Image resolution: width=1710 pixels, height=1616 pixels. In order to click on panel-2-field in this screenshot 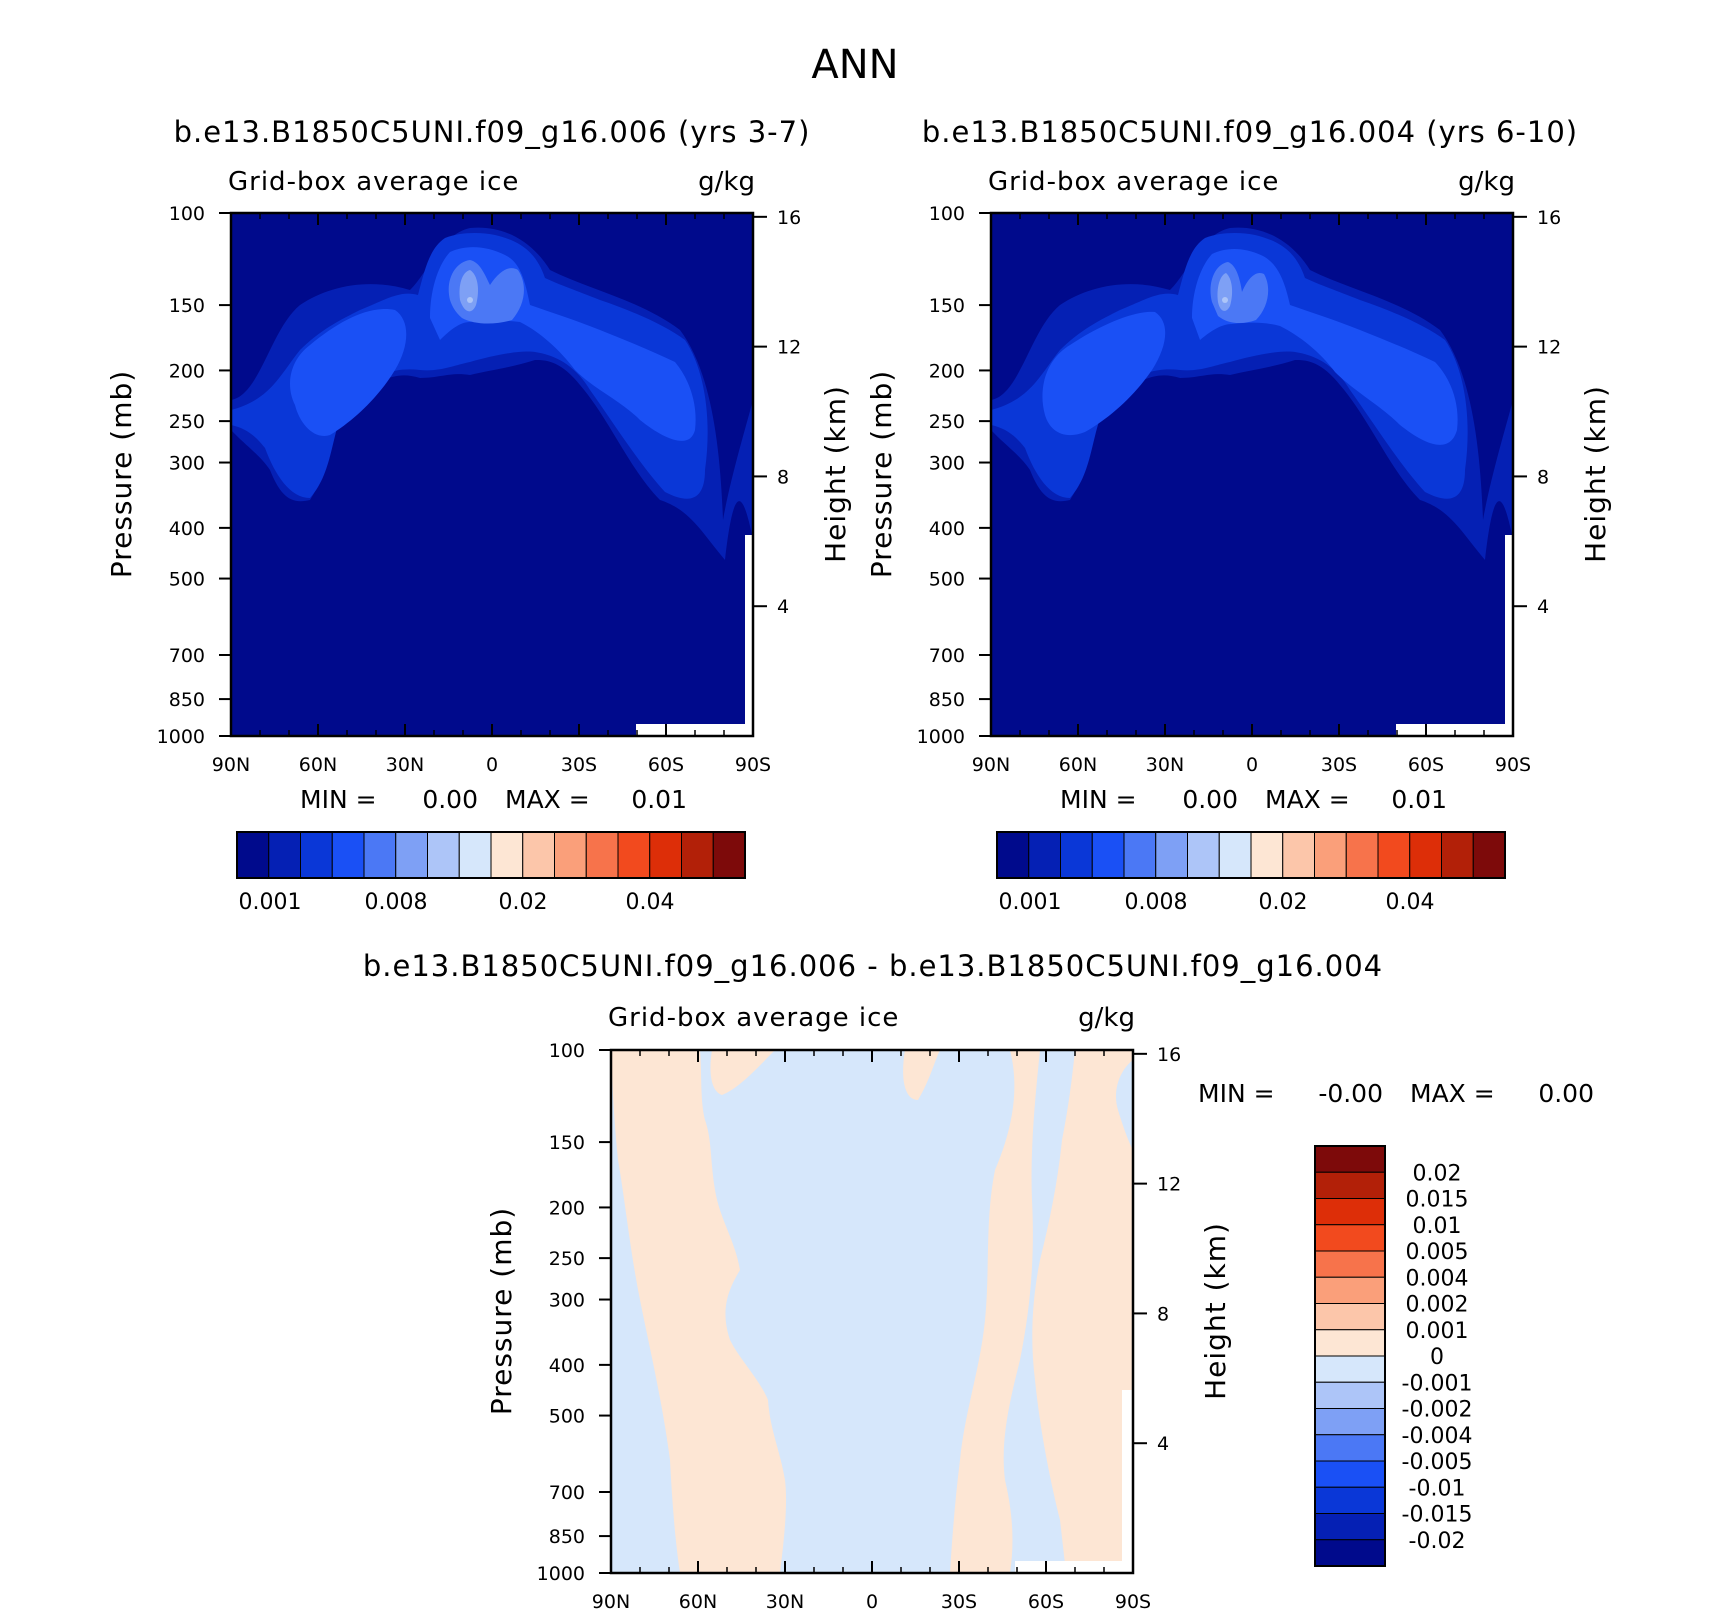, I will do `click(1252, 474)`.